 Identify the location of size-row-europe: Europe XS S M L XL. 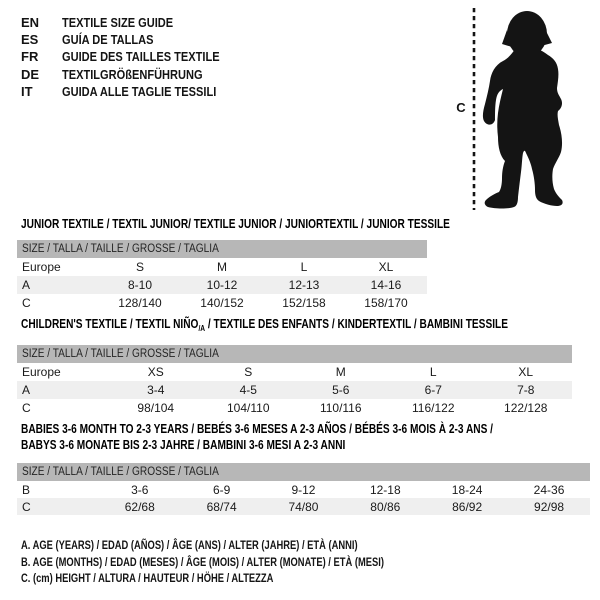
(294, 372).